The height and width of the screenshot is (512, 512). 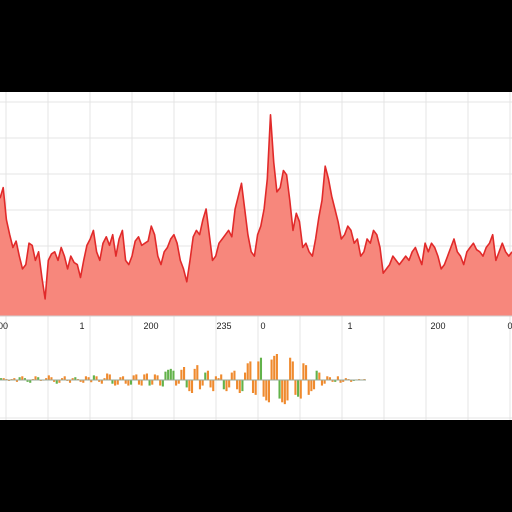 What do you see at coordinates (509, 326) in the screenshot?
I see `x-tick-label: 0` at bounding box center [509, 326].